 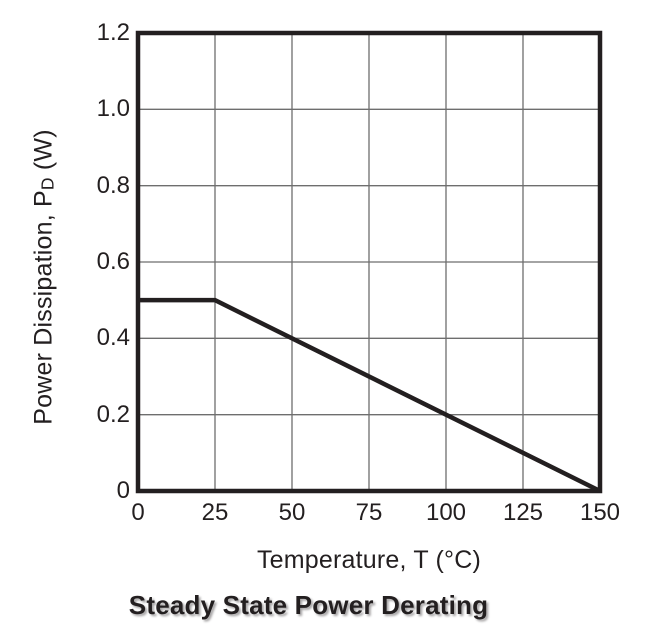 What do you see at coordinates (292, 512) in the screenshot?
I see `x-tick-label-50: 50` at bounding box center [292, 512].